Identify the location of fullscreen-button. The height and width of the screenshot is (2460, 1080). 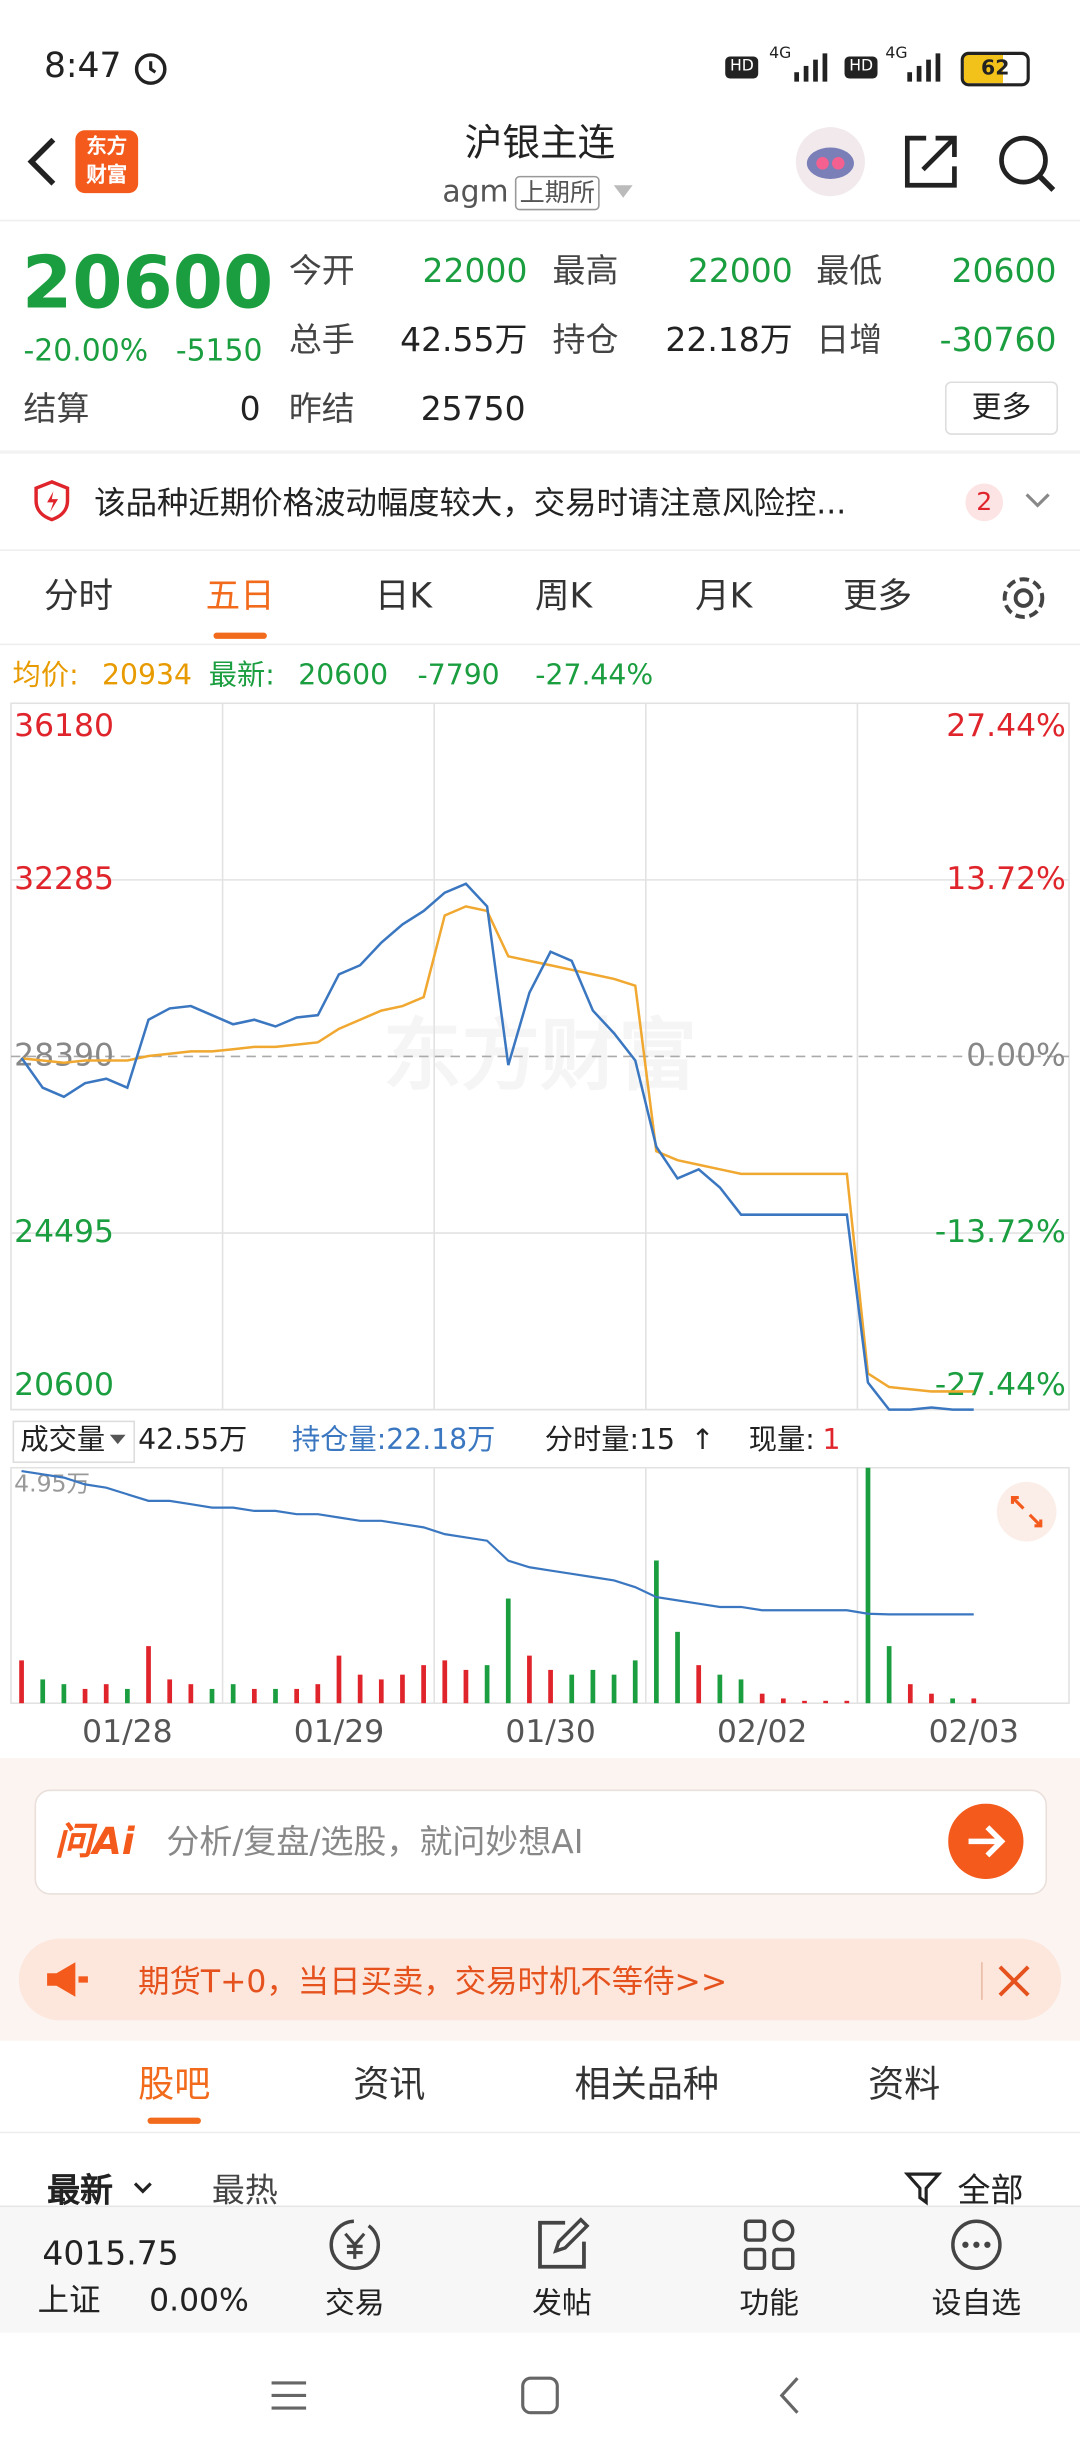
(1026, 1511).